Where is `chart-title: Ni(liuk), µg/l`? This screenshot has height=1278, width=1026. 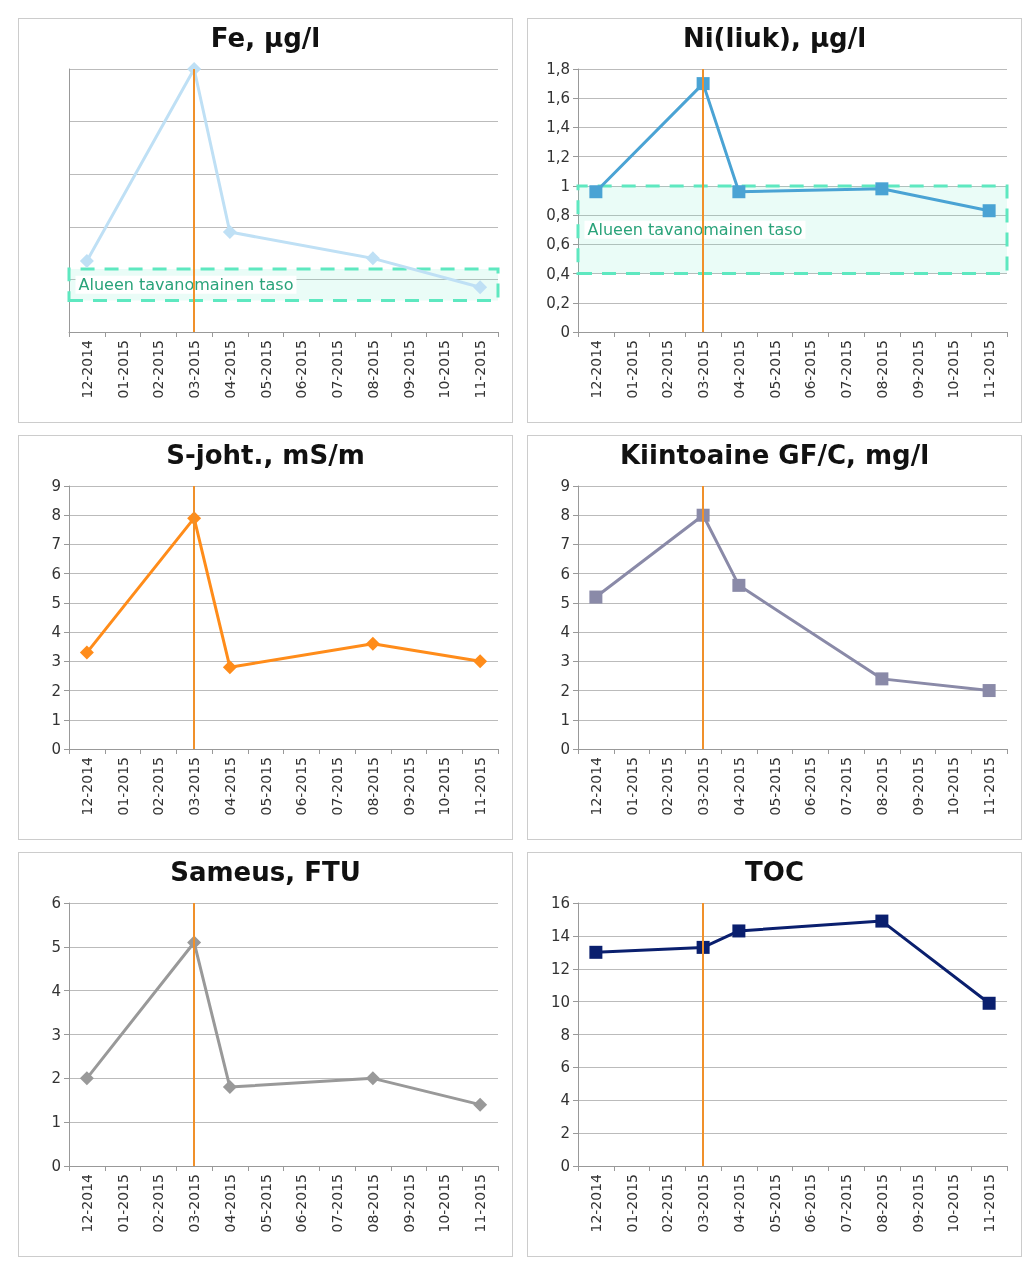 chart-title: Ni(liuk), µg/l is located at coordinates (774, 38).